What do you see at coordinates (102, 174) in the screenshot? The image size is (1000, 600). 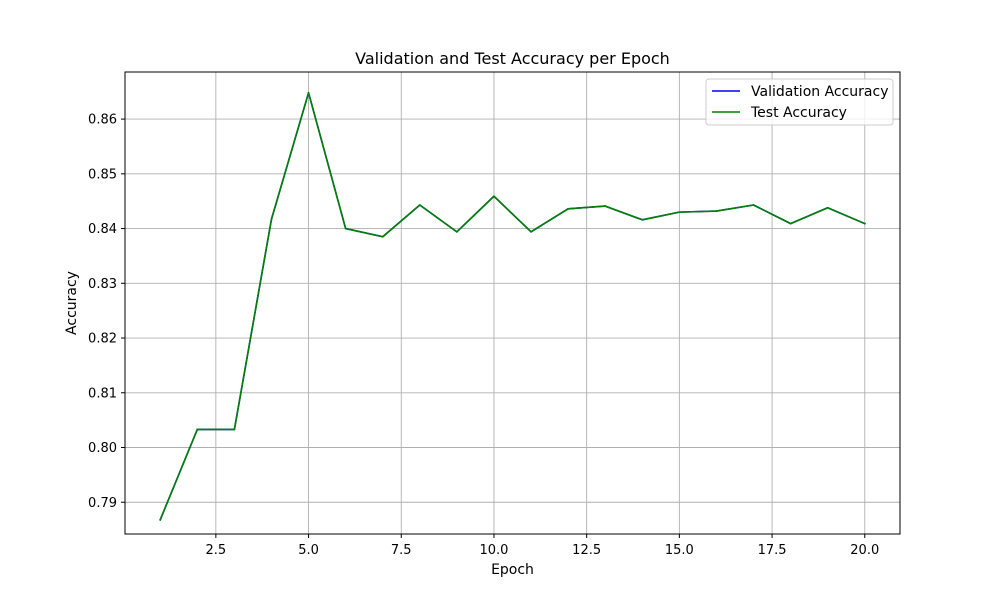 I see `y-tick-label: 0.85` at bounding box center [102, 174].